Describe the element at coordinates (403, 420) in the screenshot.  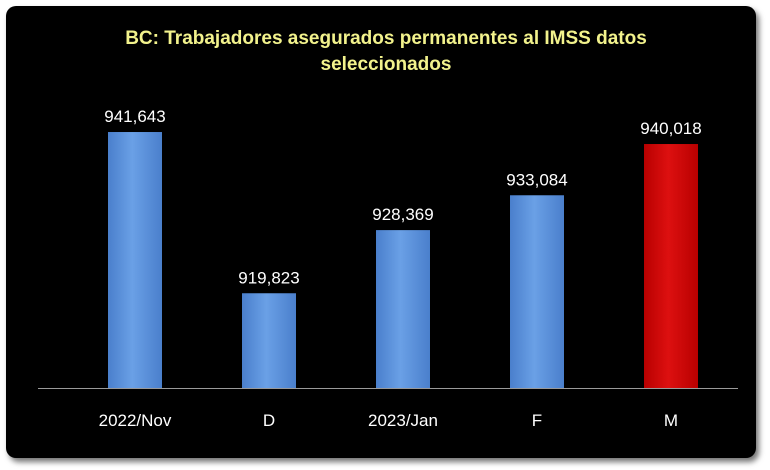
I see `x-tick-label: 2023/Jan` at that location.